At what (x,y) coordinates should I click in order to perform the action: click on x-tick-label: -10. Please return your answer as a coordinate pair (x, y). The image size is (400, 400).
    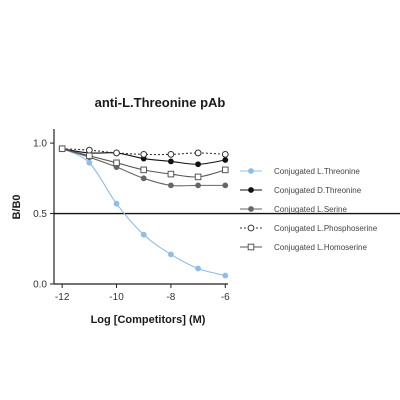
    Looking at the image, I should click on (116, 297).